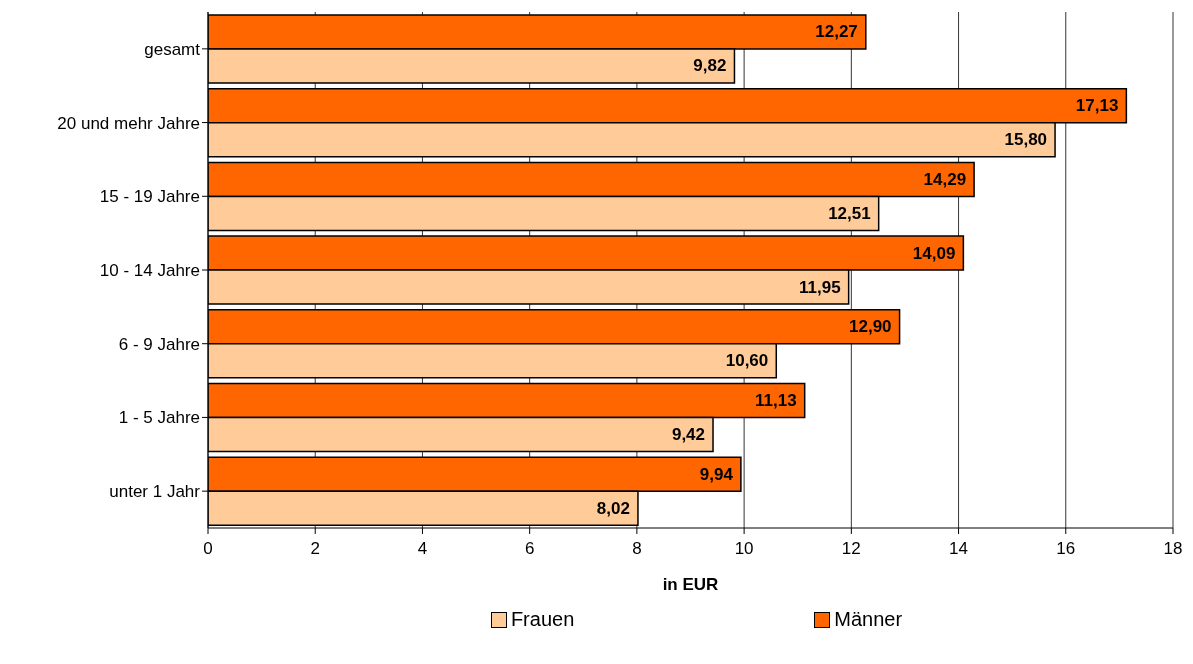  I want to click on x-tick-label: 8, so click(637, 549).